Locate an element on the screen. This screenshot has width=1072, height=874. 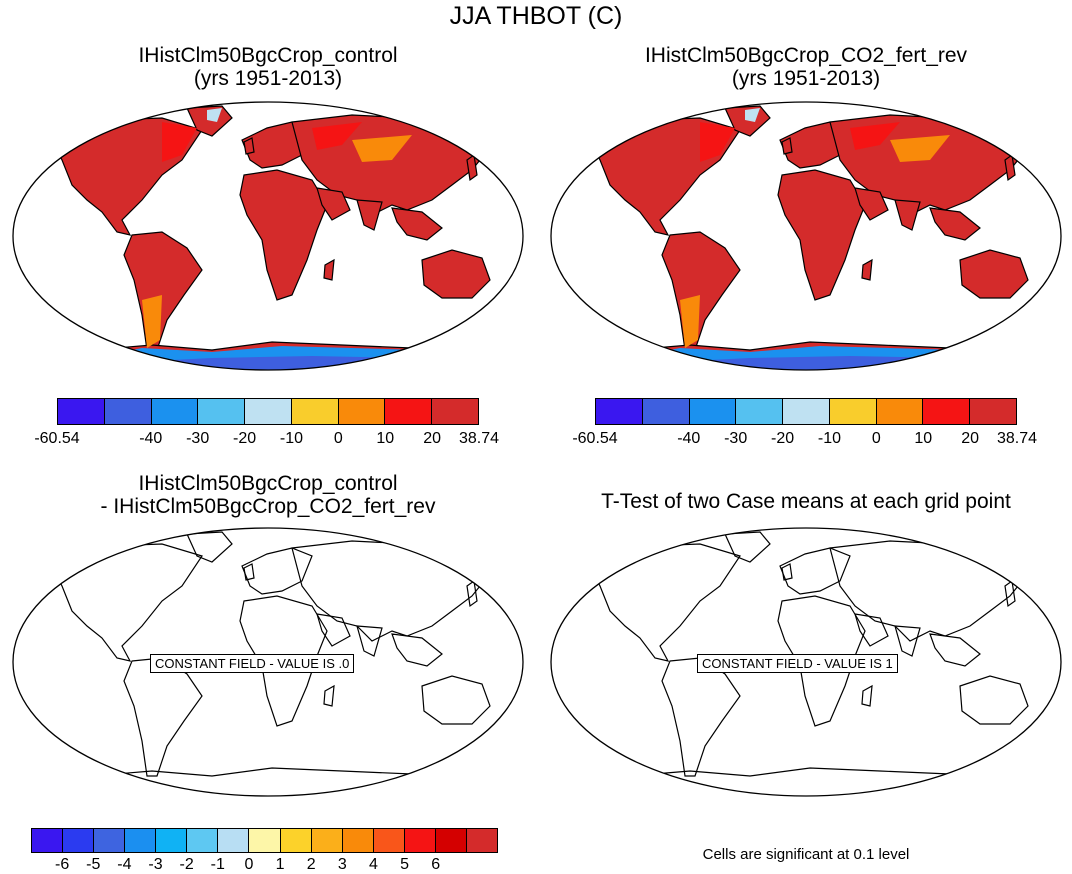
map-top-left is located at coordinates (268, 236).